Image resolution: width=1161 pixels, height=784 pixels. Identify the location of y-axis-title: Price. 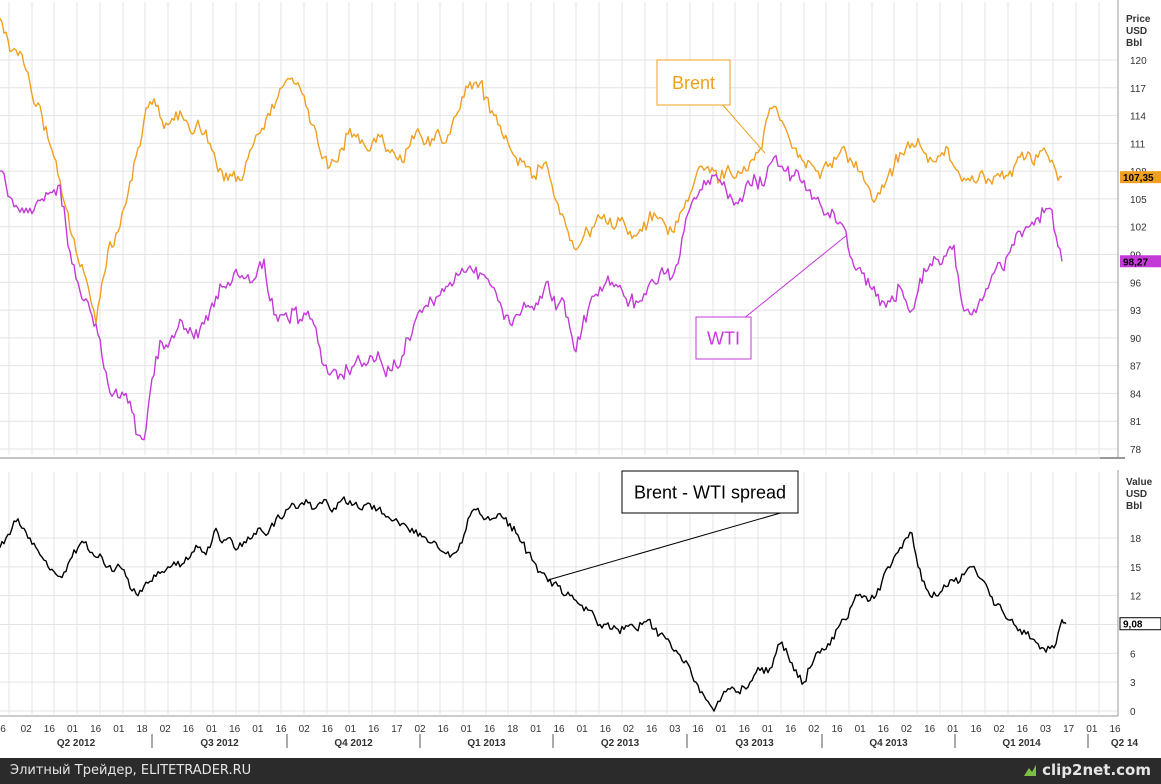
(1138, 19).